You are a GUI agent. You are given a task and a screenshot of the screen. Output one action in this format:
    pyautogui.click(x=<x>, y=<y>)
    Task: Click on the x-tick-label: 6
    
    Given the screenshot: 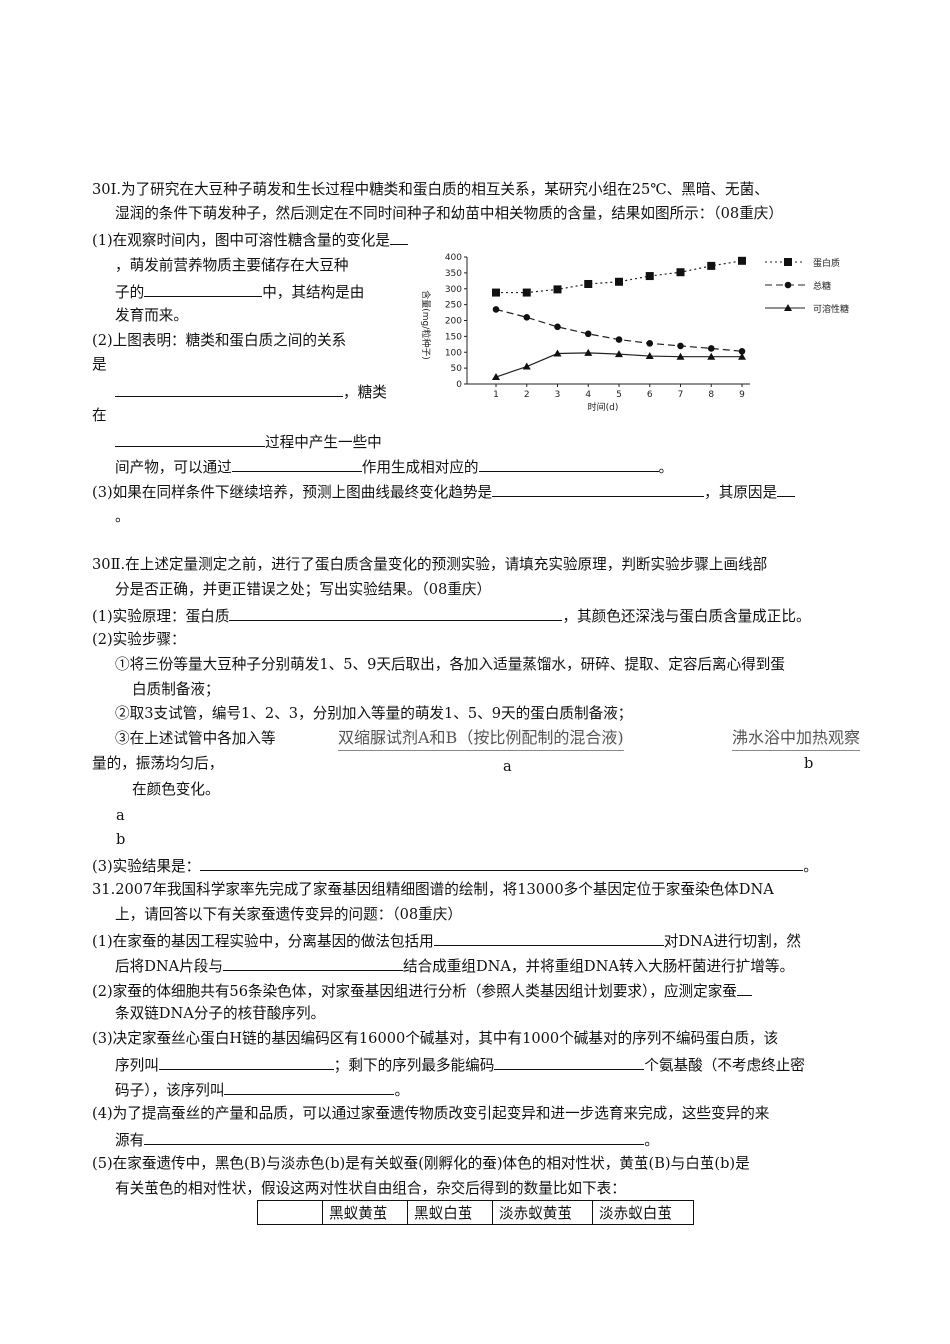 What is the action you would take?
    pyautogui.click(x=650, y=395)
    